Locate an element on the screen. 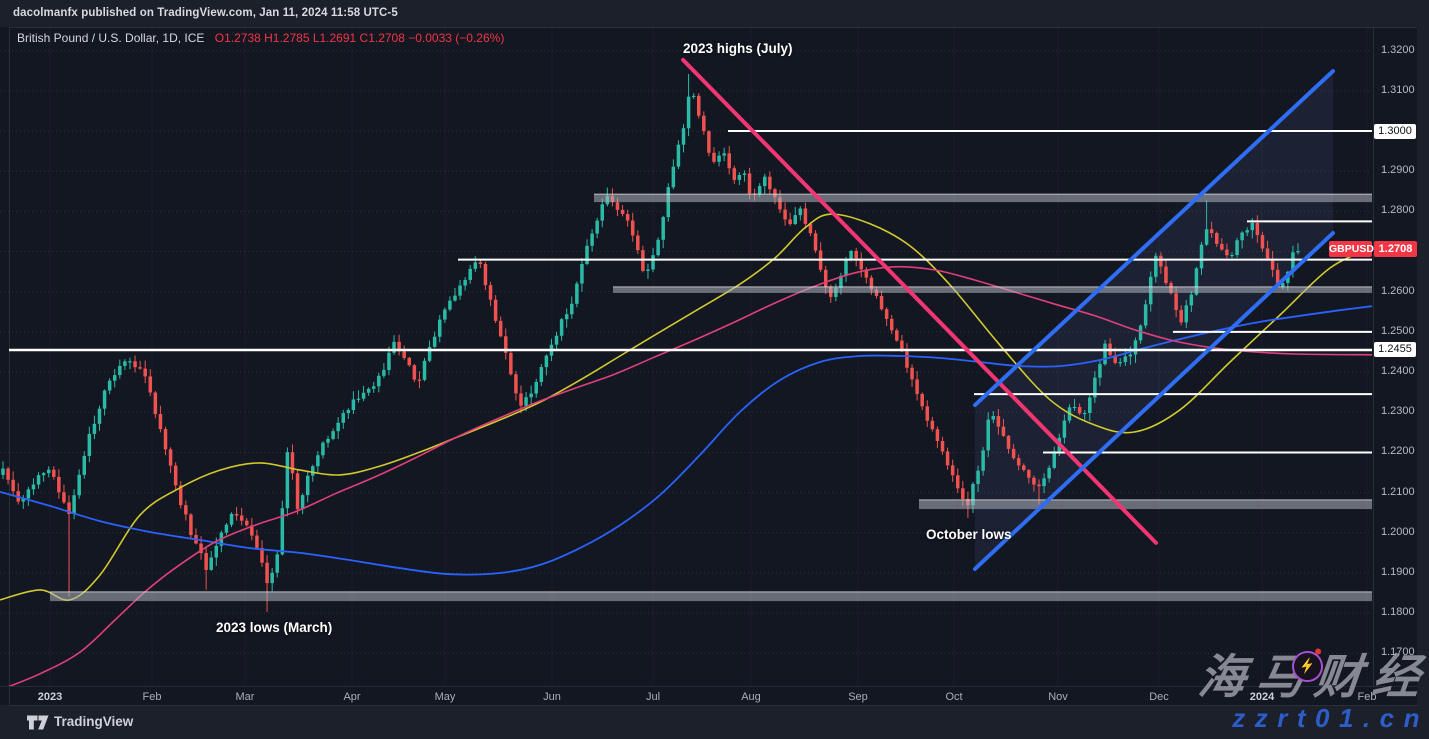  time-axis-label: Sep is located at coordinates (858, 697).